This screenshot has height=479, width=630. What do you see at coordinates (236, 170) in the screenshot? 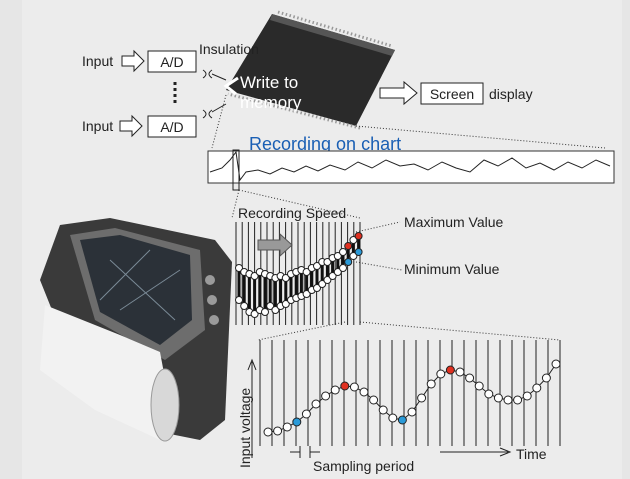
I see `zoom-window` at bounding box center [236, 170].